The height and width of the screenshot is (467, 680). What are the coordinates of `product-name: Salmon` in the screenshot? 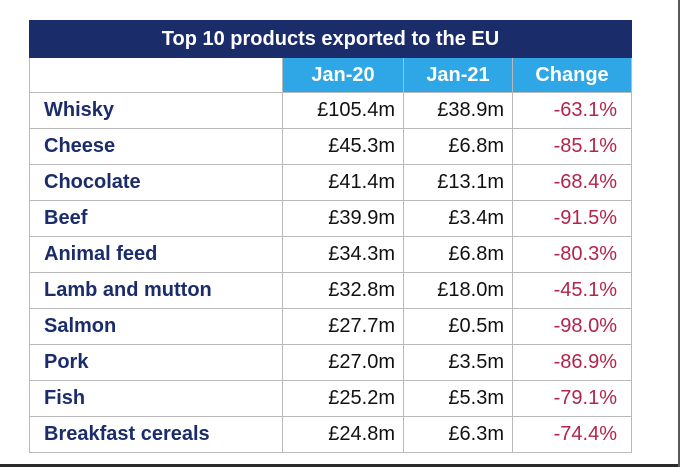 It's located at (156, 326).